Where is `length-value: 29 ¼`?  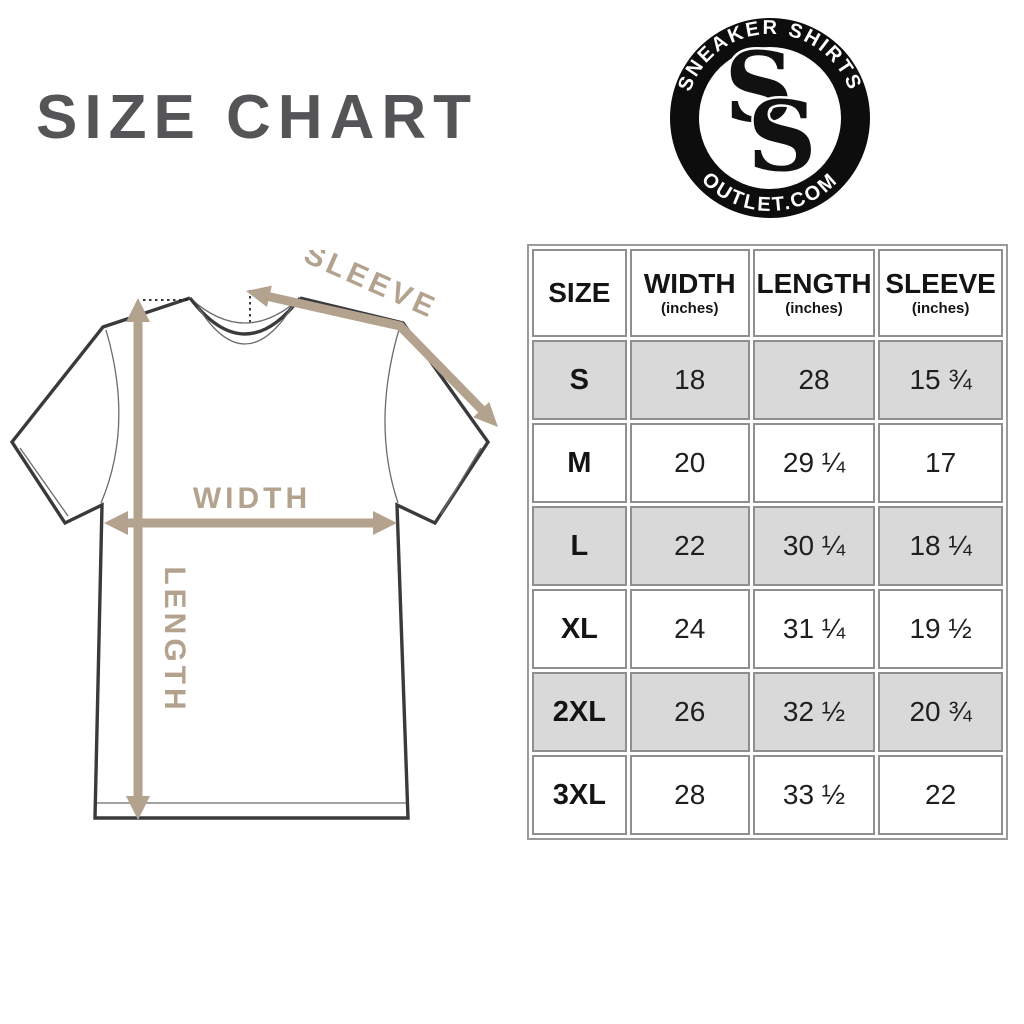 length-value: 29 ¼ is located at coordinates (814, 463).